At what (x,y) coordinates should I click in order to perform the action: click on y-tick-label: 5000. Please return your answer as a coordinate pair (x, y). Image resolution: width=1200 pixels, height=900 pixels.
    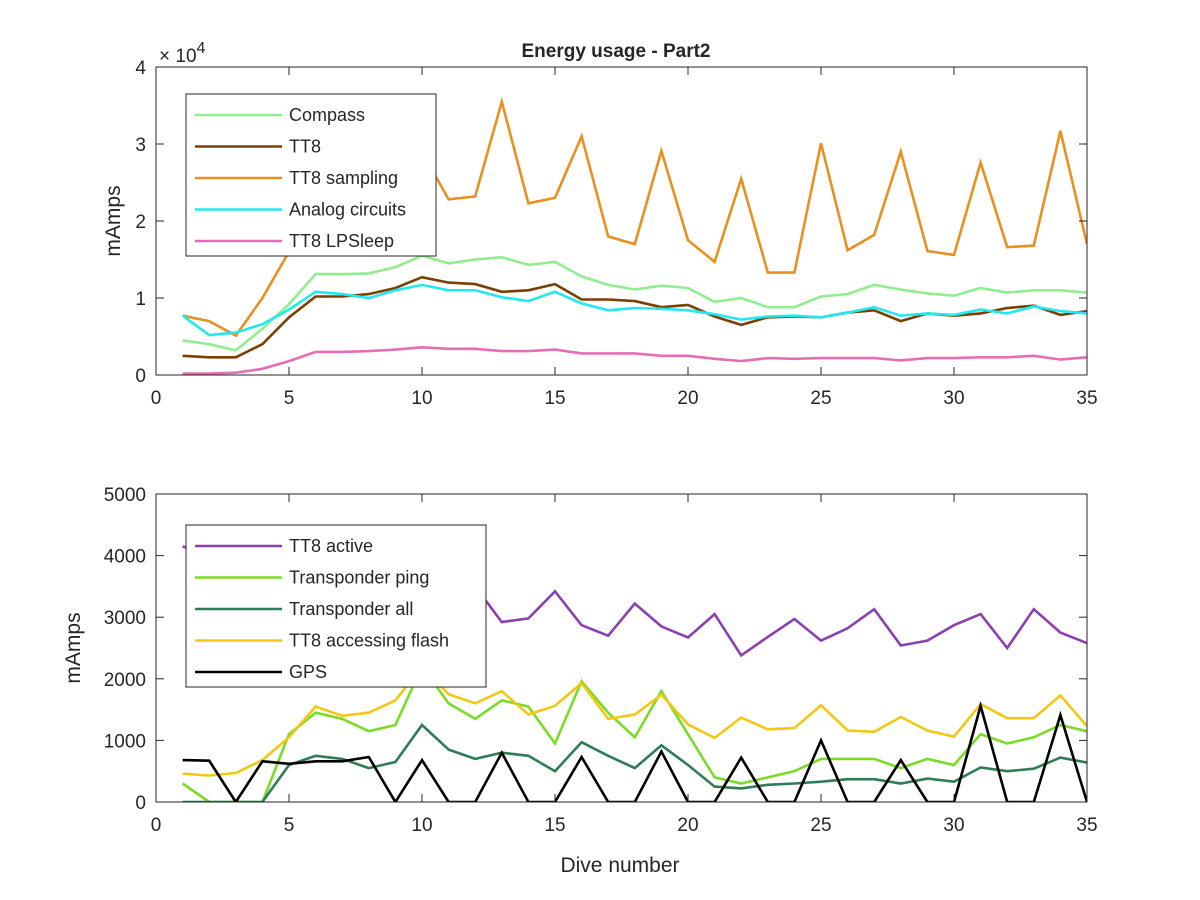
    Looking at the image, I should click on (125, 495).